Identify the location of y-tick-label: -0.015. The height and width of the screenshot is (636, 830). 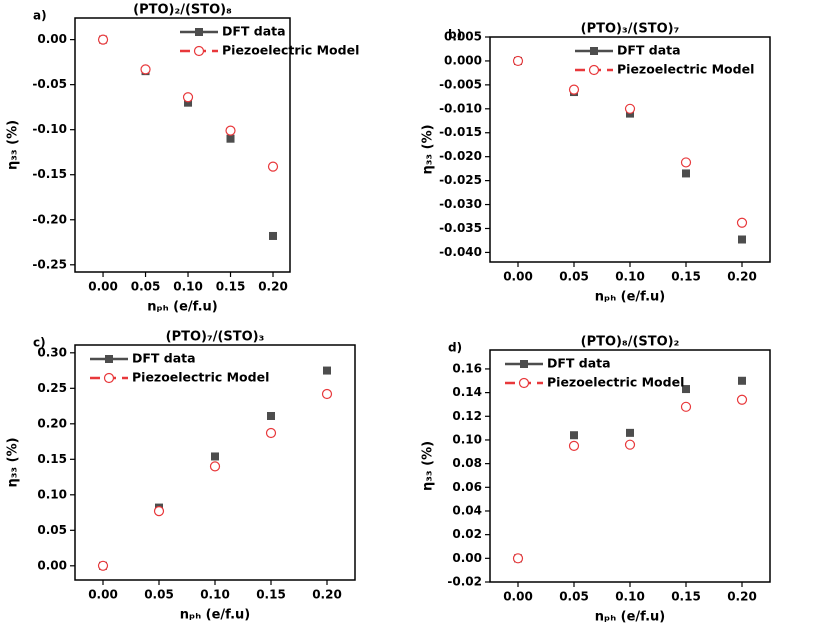
(460, 132).